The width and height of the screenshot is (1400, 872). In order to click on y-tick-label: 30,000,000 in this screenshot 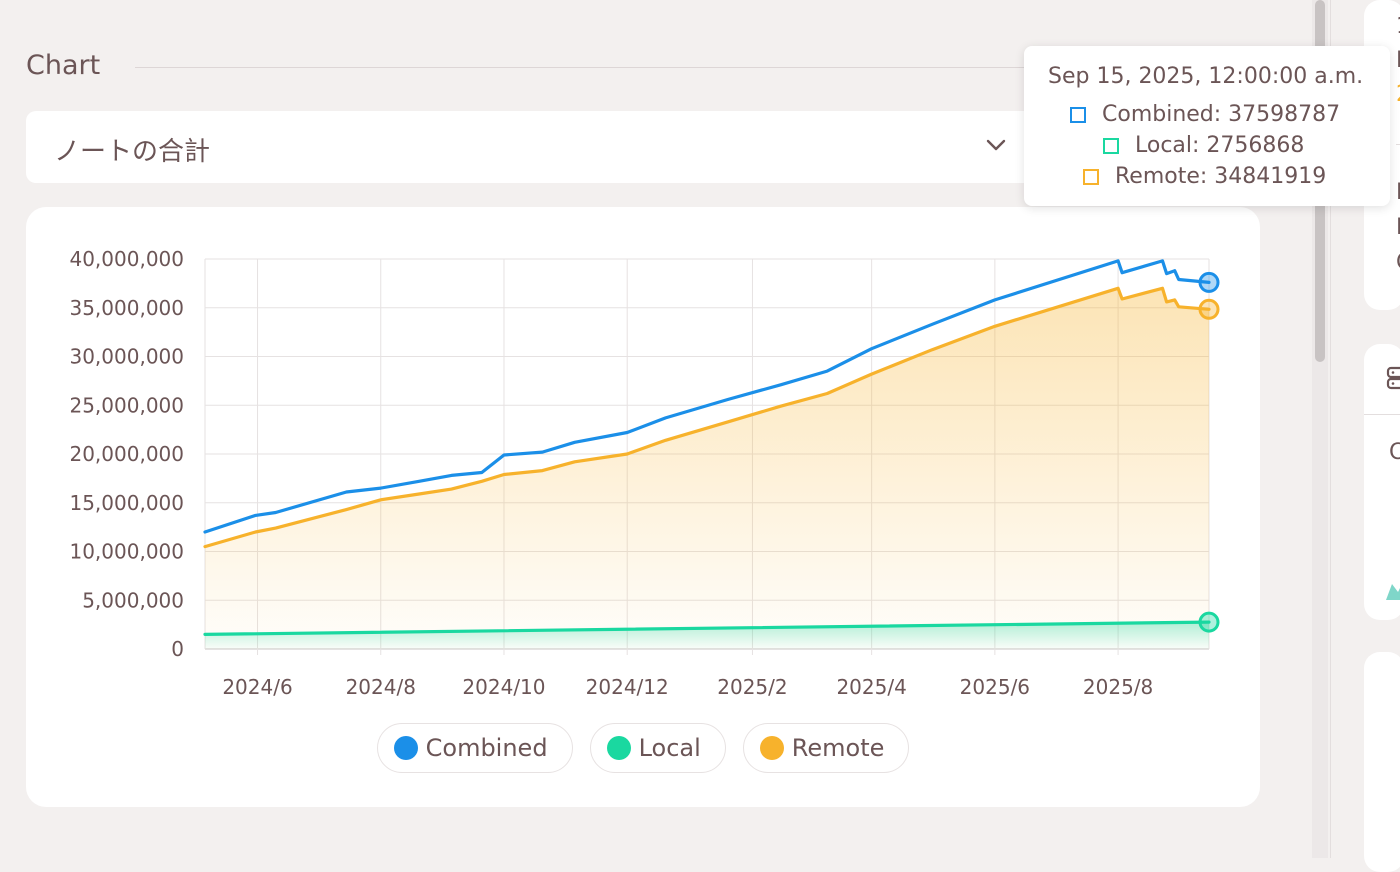, I will do `click(126, 357)`.